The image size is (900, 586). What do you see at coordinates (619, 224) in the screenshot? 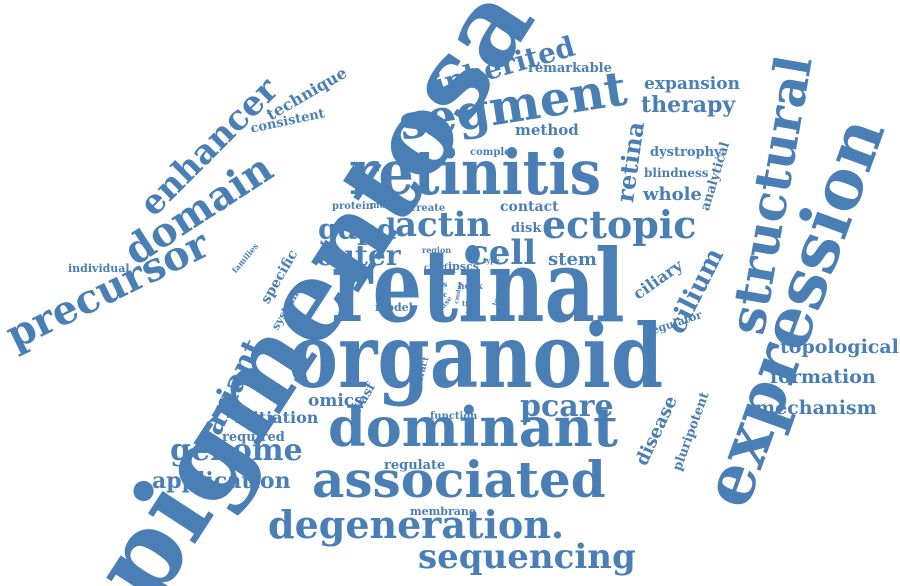
I see `word-ectopic: ectopic` at bounding box center [619, 224].